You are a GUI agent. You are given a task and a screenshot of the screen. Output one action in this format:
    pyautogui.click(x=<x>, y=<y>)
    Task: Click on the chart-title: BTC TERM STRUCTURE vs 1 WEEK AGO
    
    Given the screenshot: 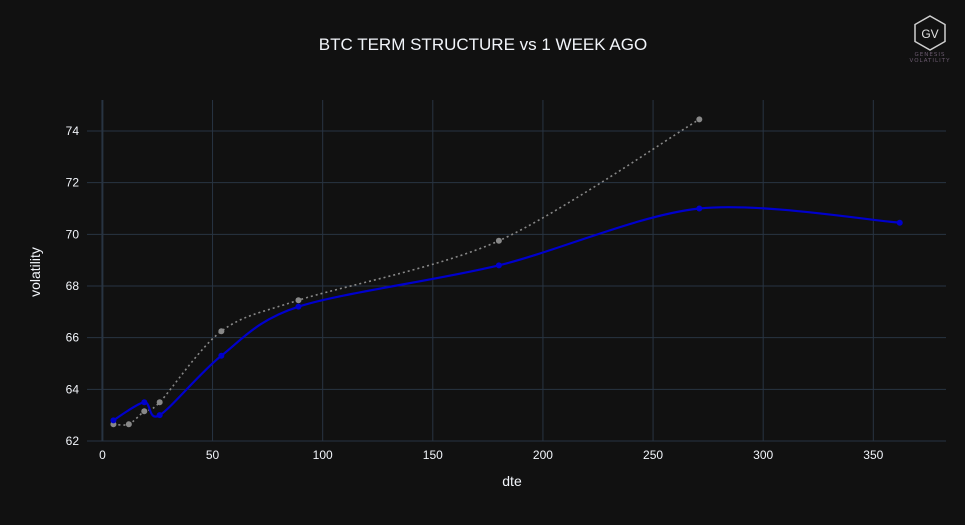 What is the action you would take?
    pyautogui.click(x=483, y=44)
    